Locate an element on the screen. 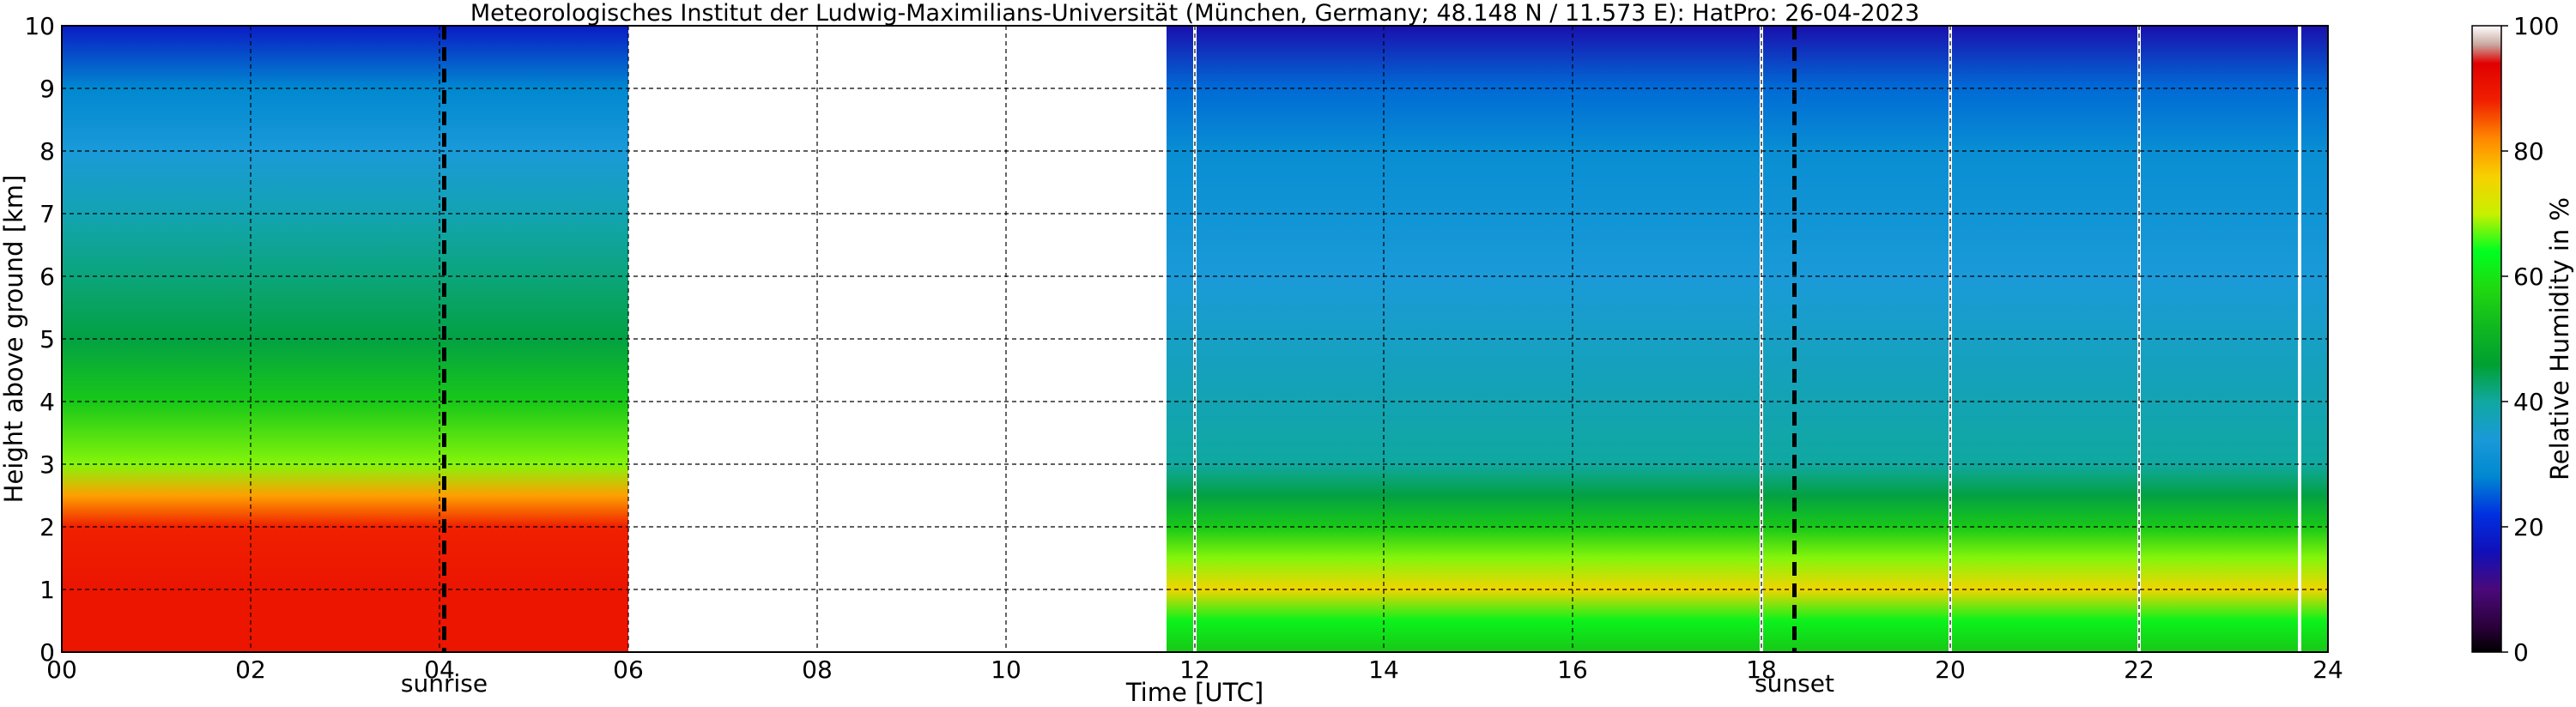 The height and width of the screenshot is (707, 2576). colorbar-tick-label: 100 is located at coordinates (2536, 26).